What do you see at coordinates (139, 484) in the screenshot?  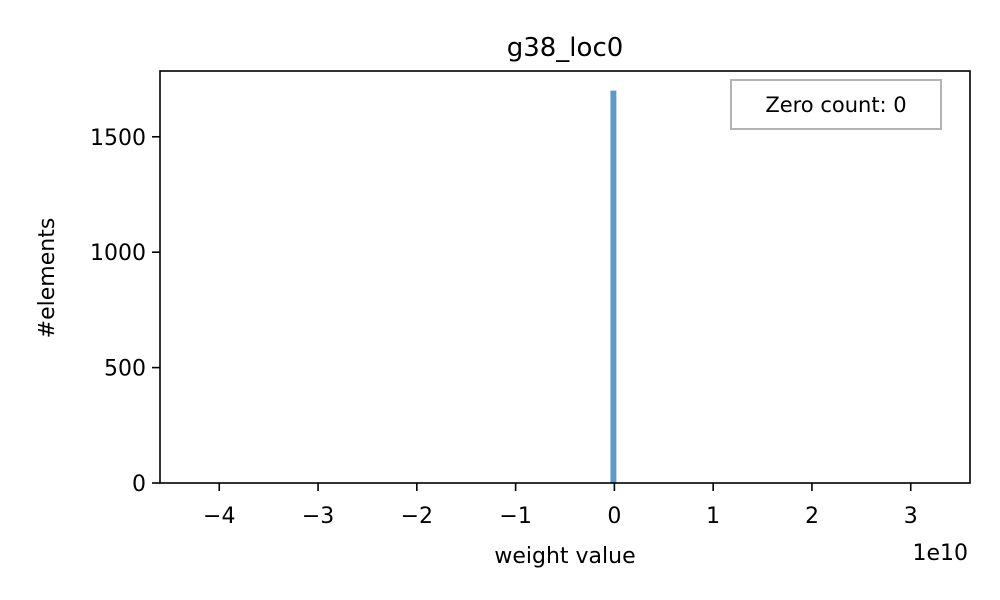 I see `y-tick-label: 0` at bounding box center [139, 484].